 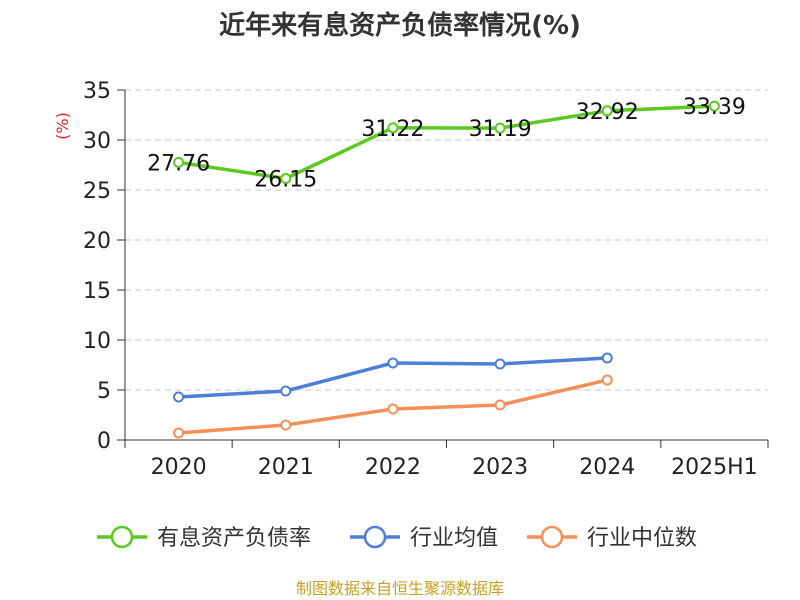 I want to click on legend-label: 行业均值, so click(x=454, y=538).